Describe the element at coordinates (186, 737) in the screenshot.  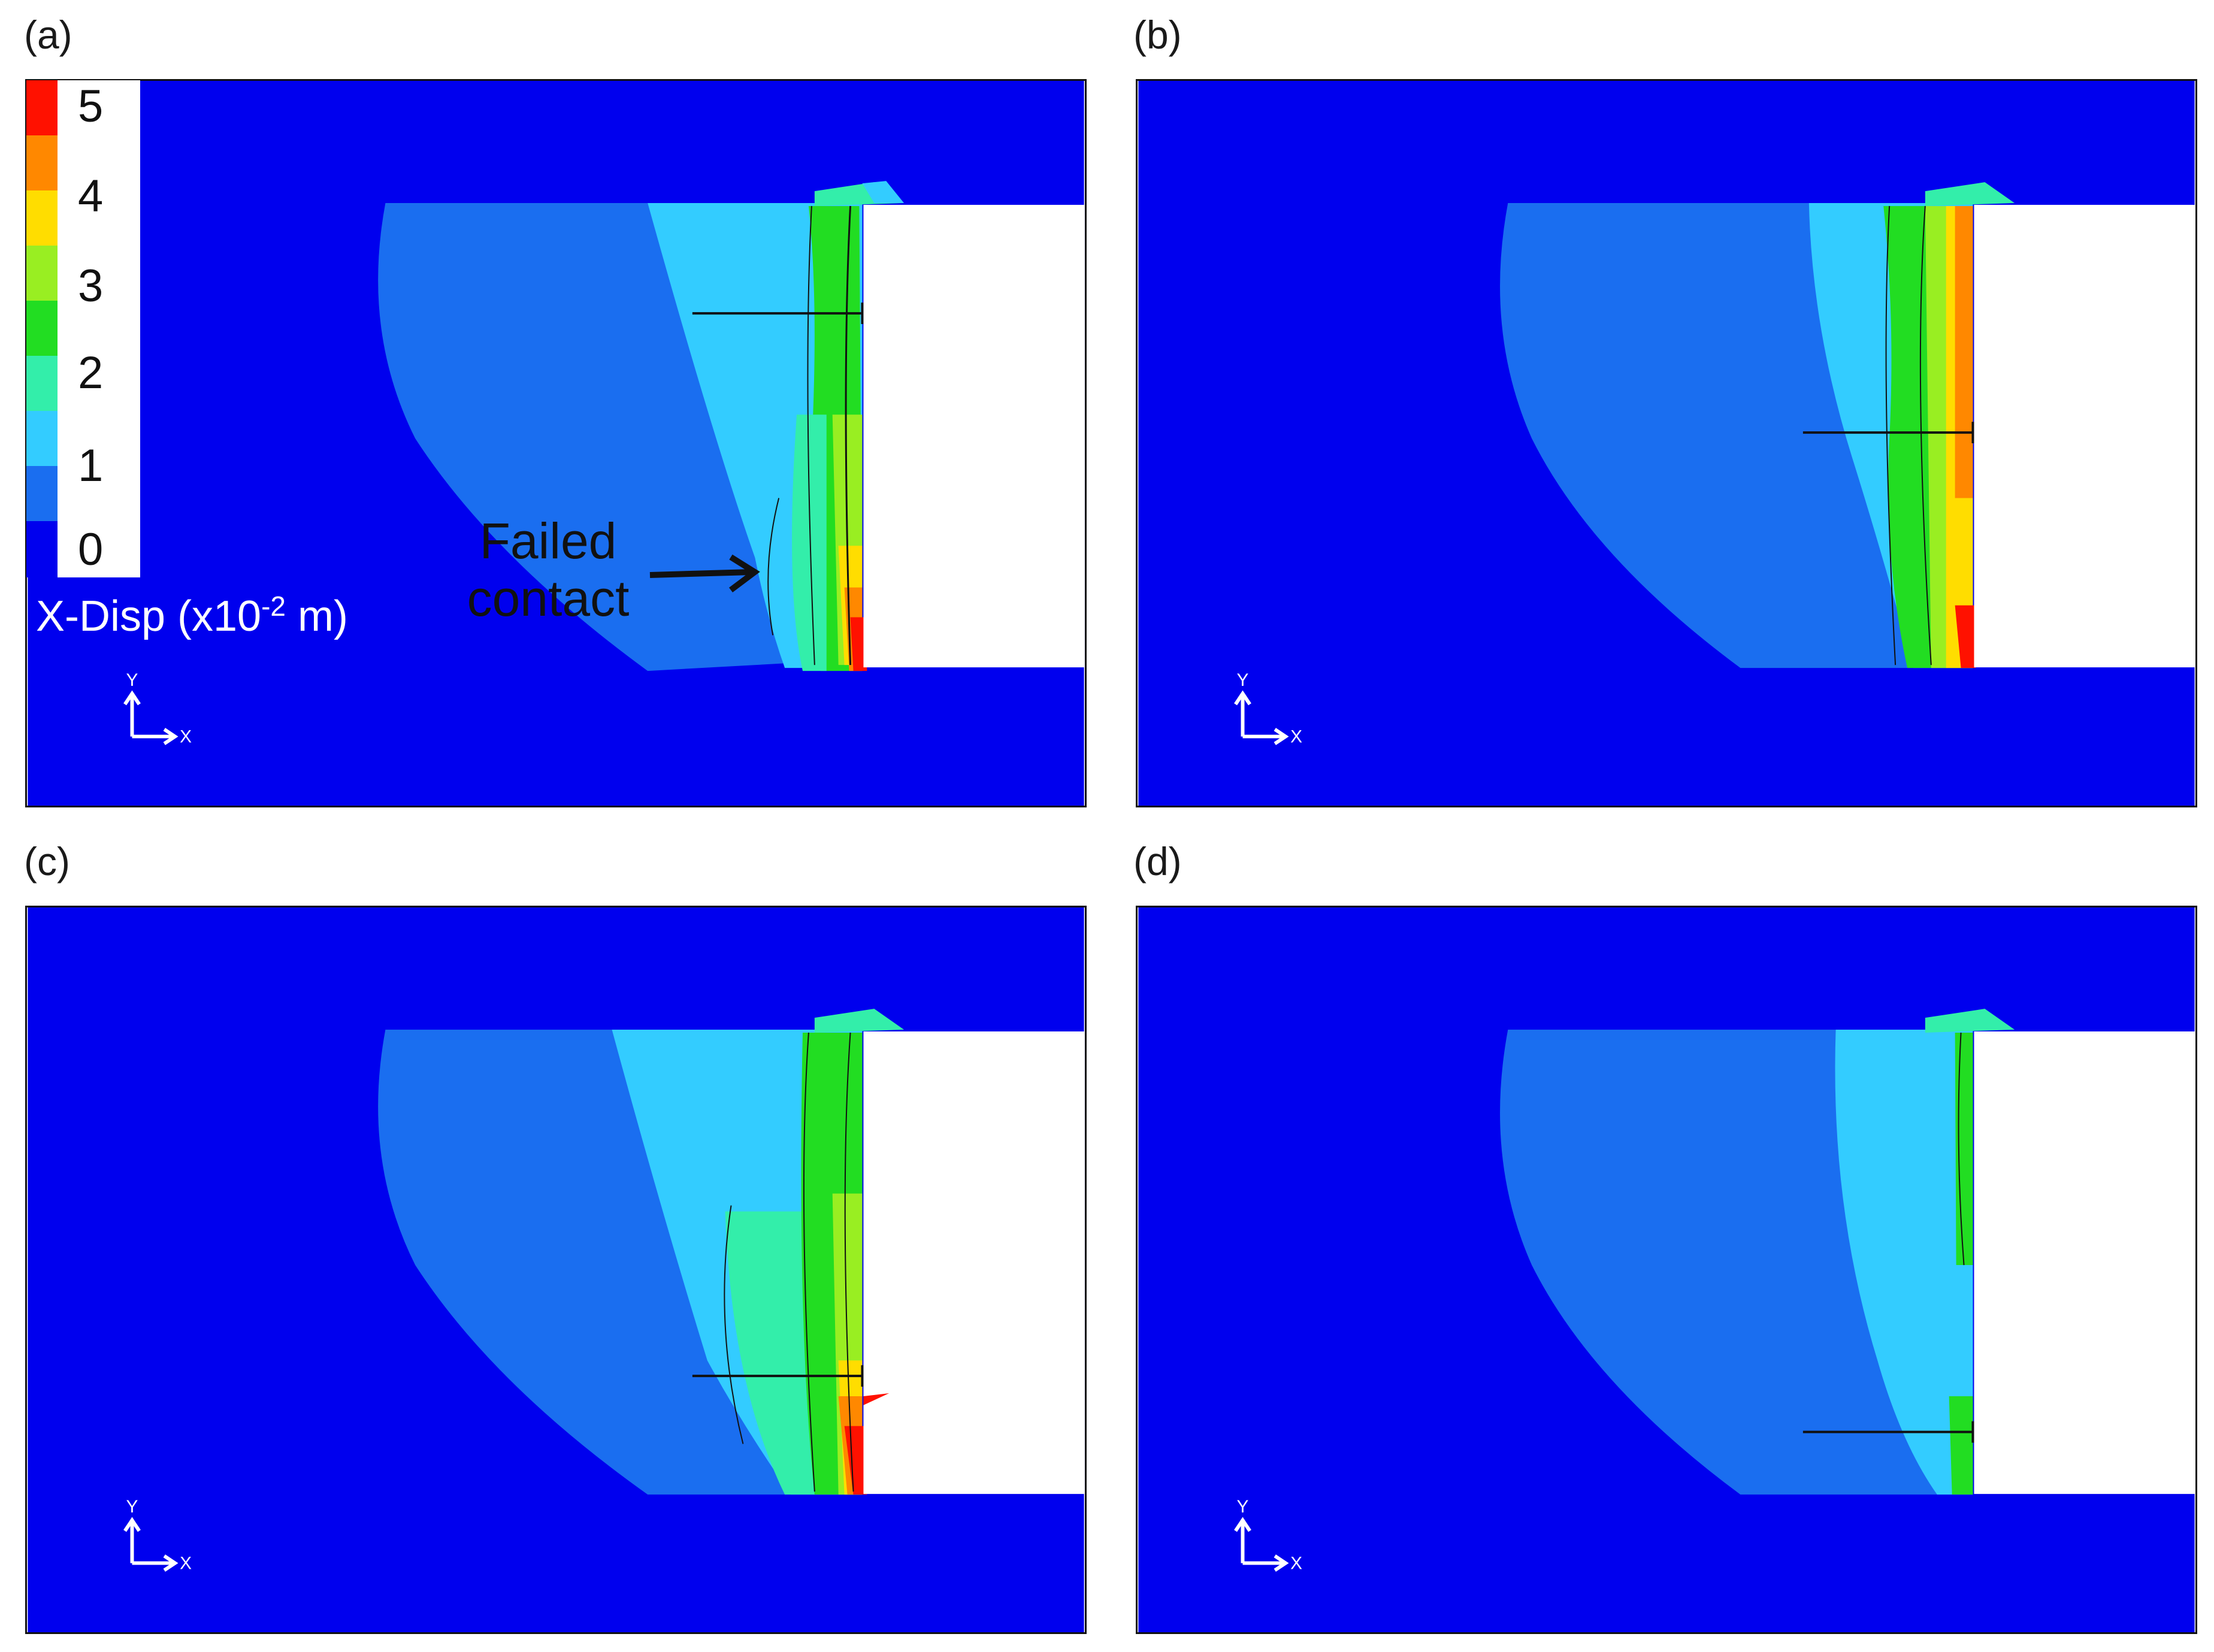
I see `axis-x-label-a: X` at that location.